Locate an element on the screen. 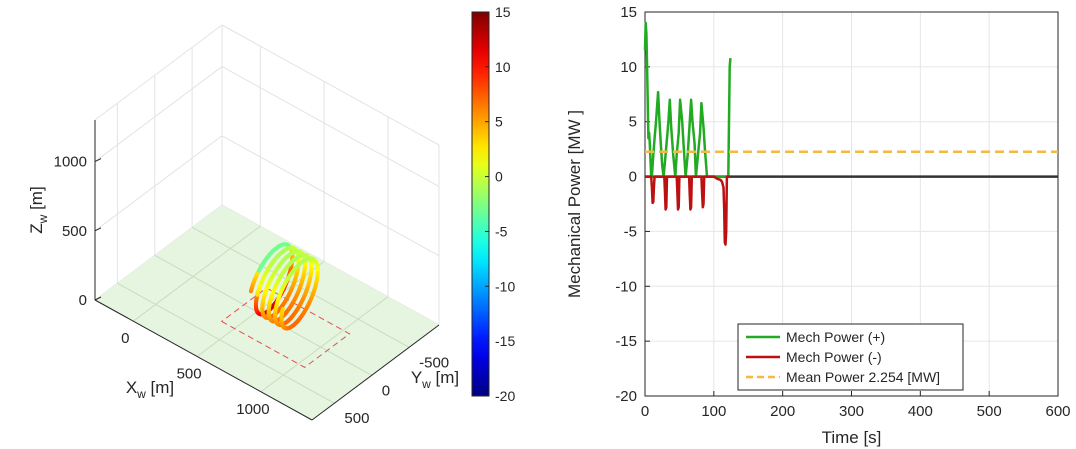 Image resolution: width=1076 pixels, height=449 pixels. x-axis-label: Time [s] is located at coordinates (852, 437).